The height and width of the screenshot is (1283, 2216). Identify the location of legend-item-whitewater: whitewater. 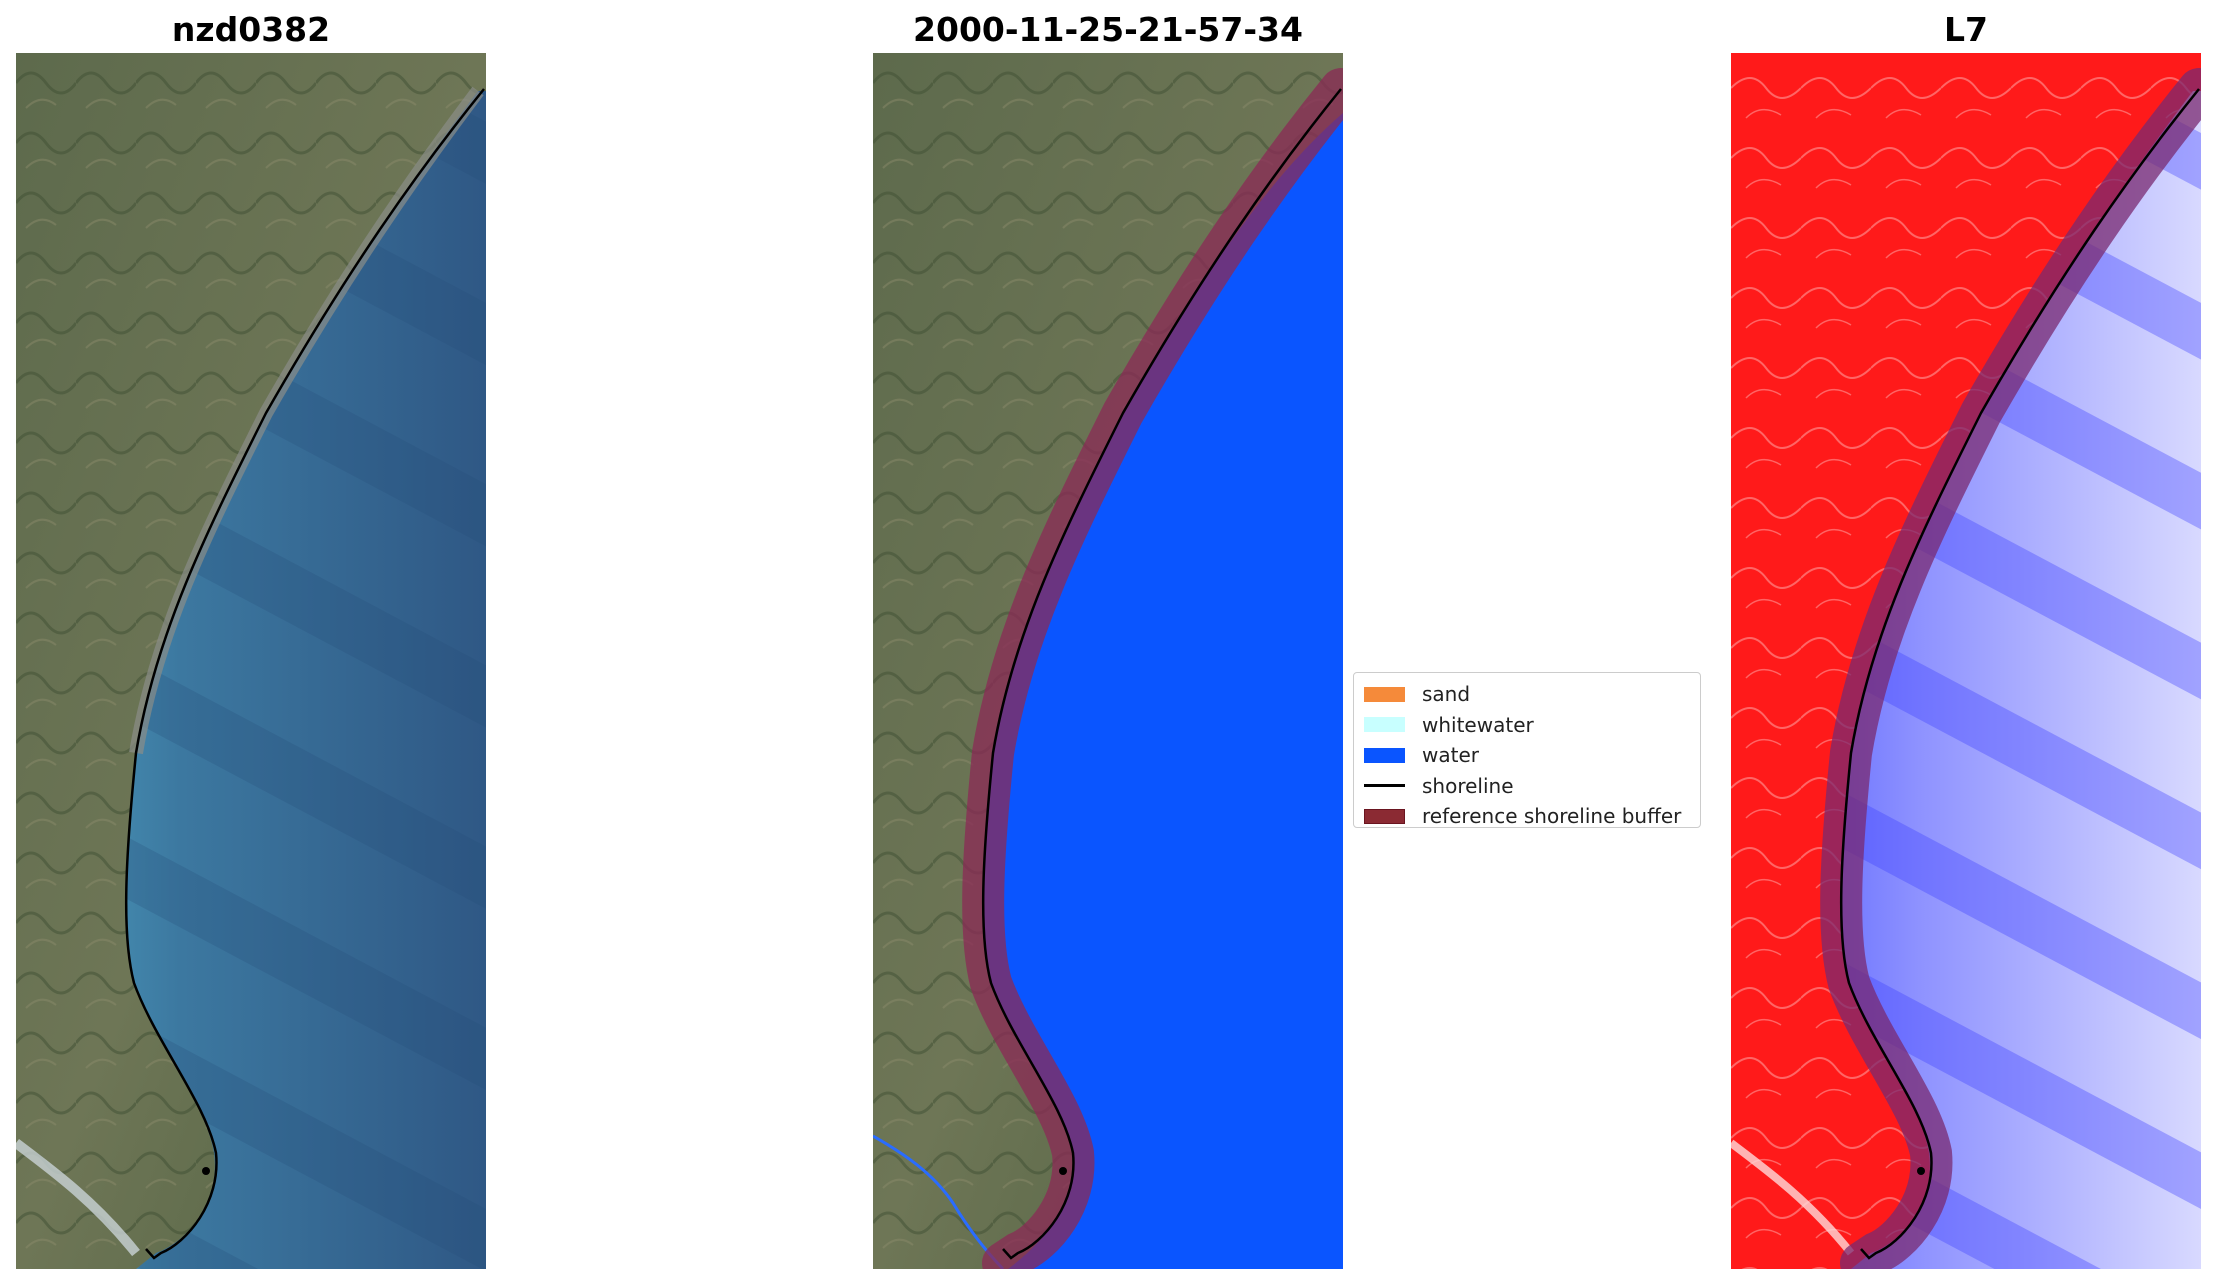
(1527, 725).